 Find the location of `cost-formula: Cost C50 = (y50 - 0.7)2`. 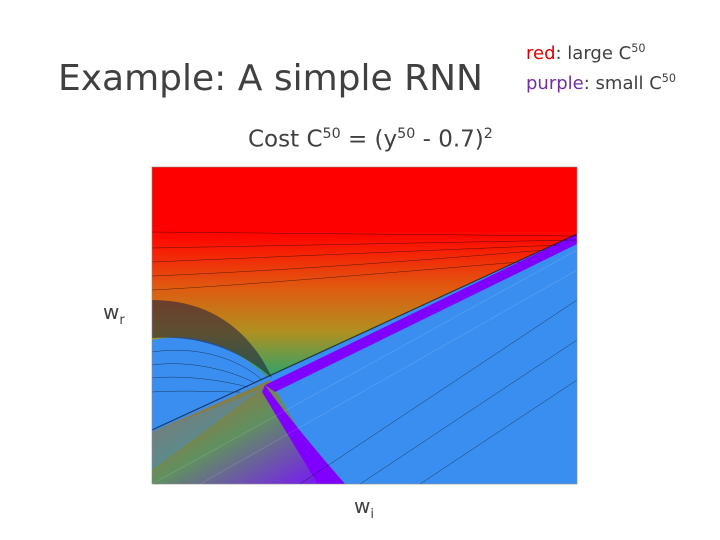

cost-formula: Cost C50 = (y50 - 0.7)2 is located at coordinates (370, 139).